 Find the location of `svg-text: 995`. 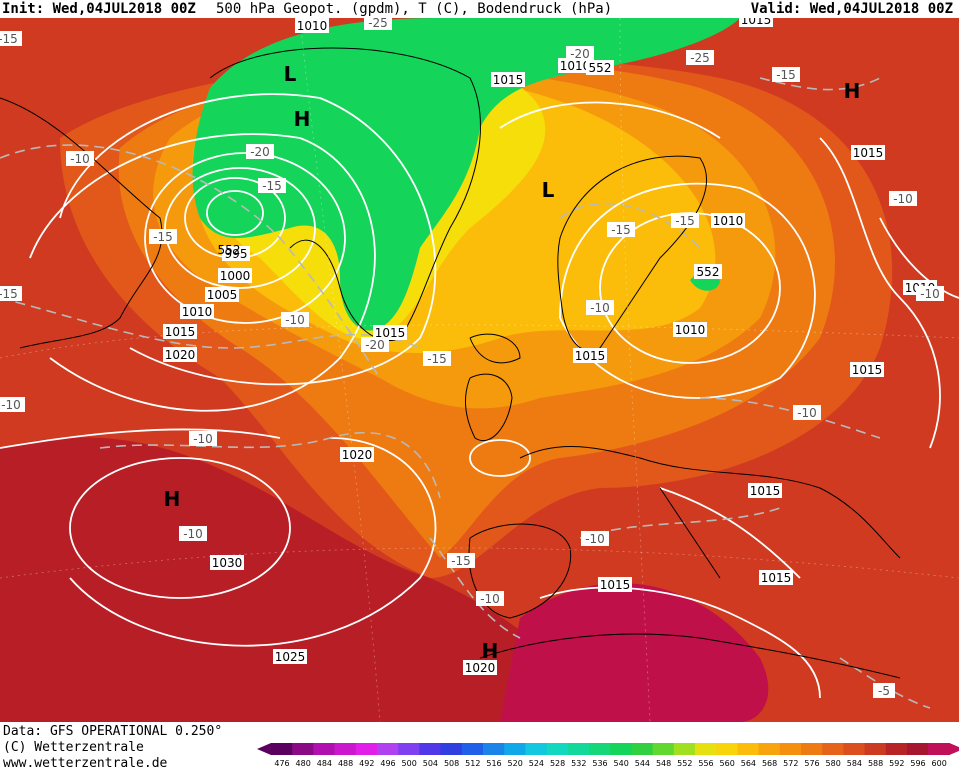

svg-text: 995 is located at coordinates (236, 254).